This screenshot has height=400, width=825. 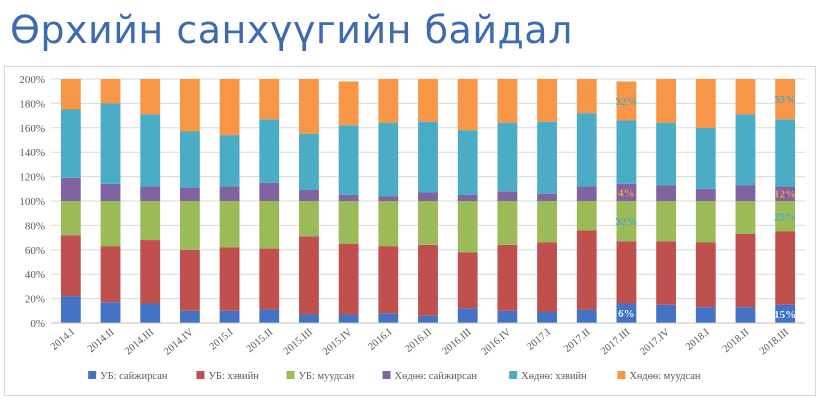 What do you see at coordinates (179, 342) in the screenshot?
I see `x-tick-label: 2014.IV` at bounding box center [179, 342].